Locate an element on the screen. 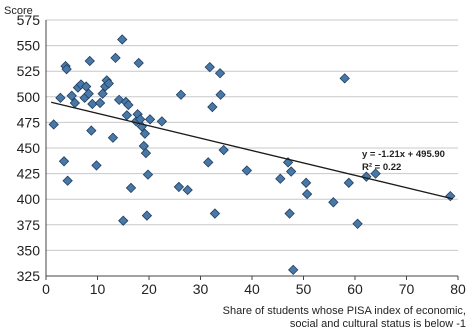  y-tick-label: 475 is located at coordinates (29, 122).